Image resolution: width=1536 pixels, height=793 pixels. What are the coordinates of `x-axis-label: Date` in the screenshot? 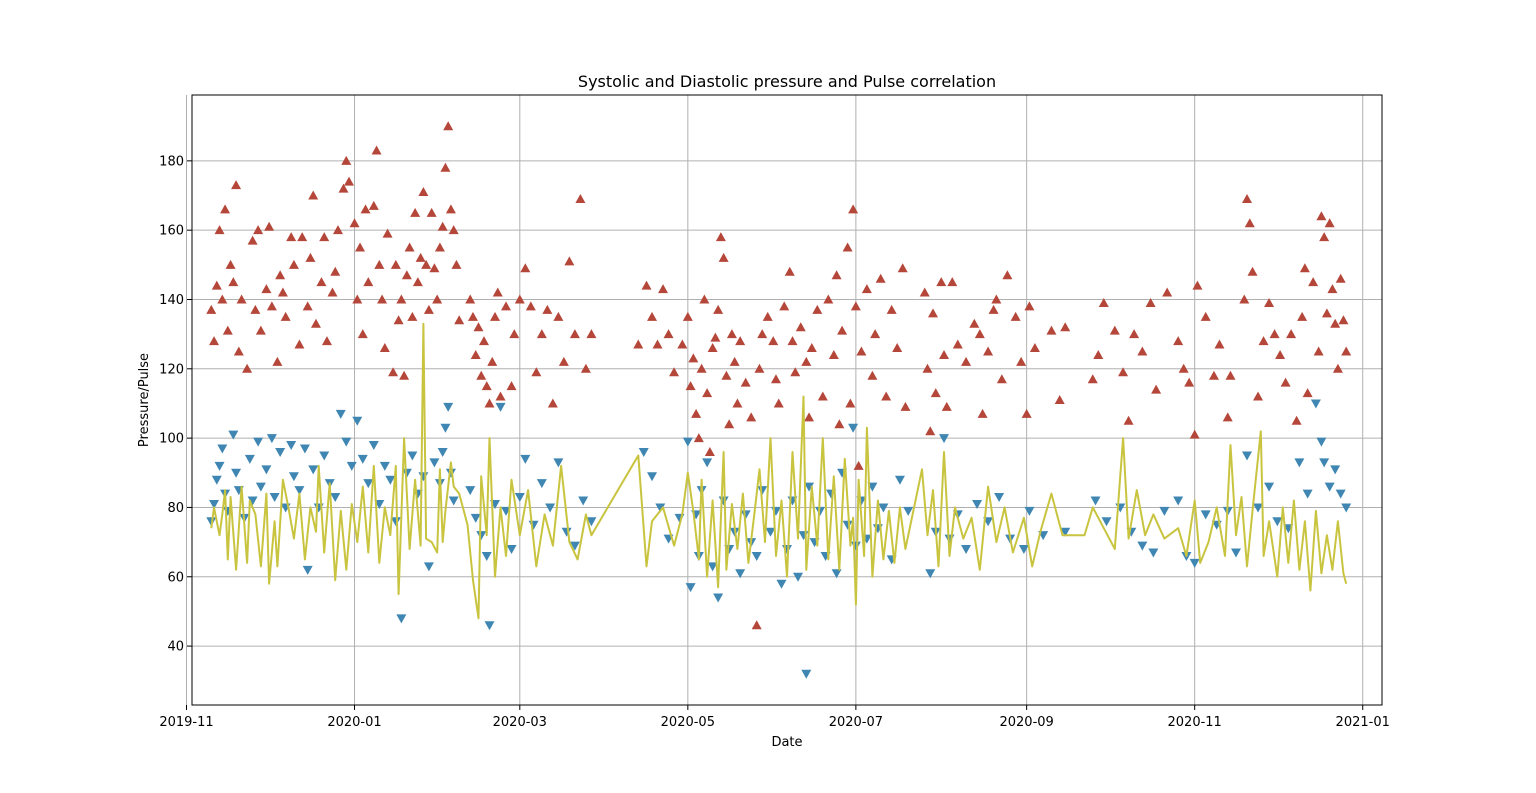 It's located at (786, 742).